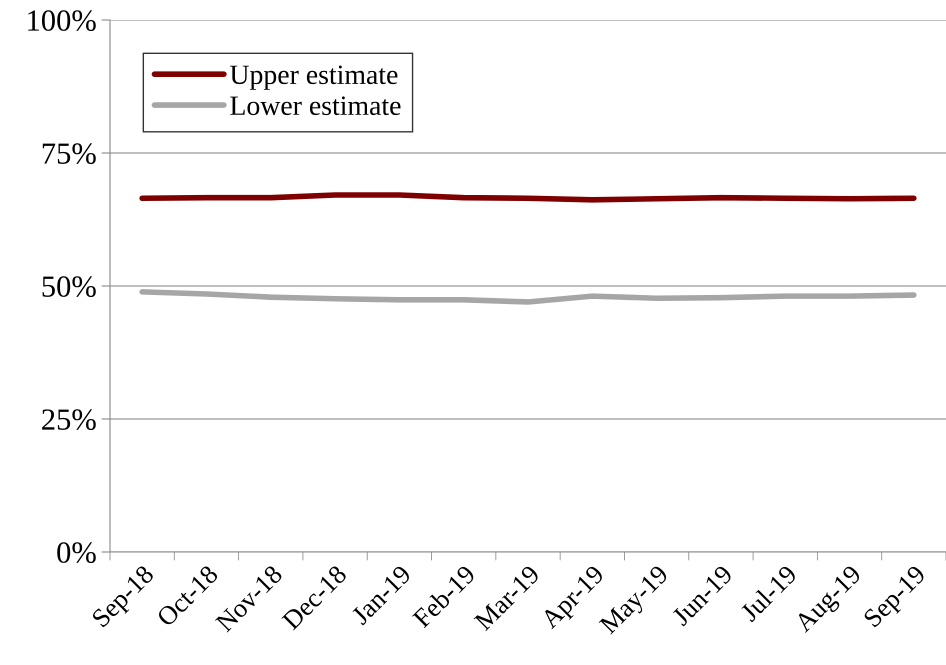 The height and width of the screenshot is (665, 946). What do you see at coordinates (76, 552) in the screenshot?
I see `y-tick-label: 0%` at bounding box center [76, 552].